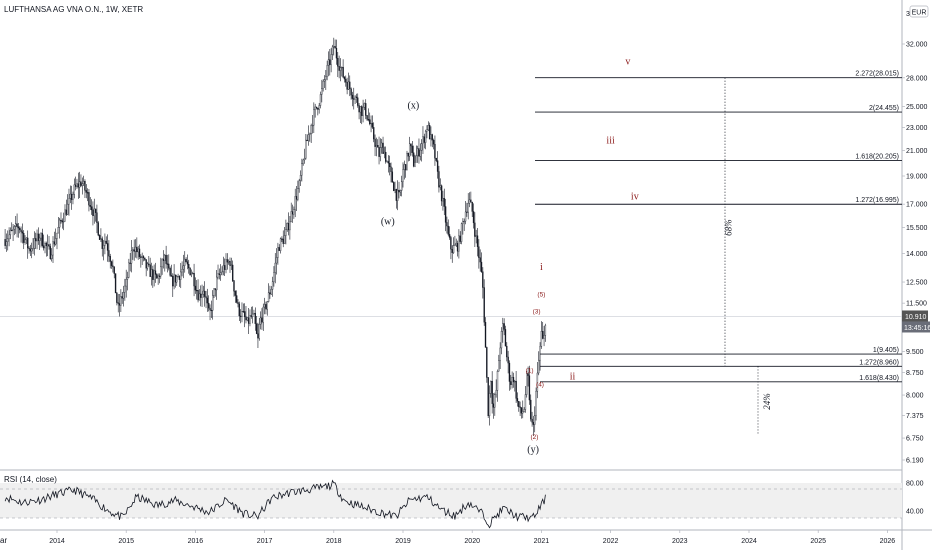 The width and height of the screenshot is (932, 550). Describe the element at coordinates (888, 541) in the screenshot. I see `time-tick-label: 2026` at that location.